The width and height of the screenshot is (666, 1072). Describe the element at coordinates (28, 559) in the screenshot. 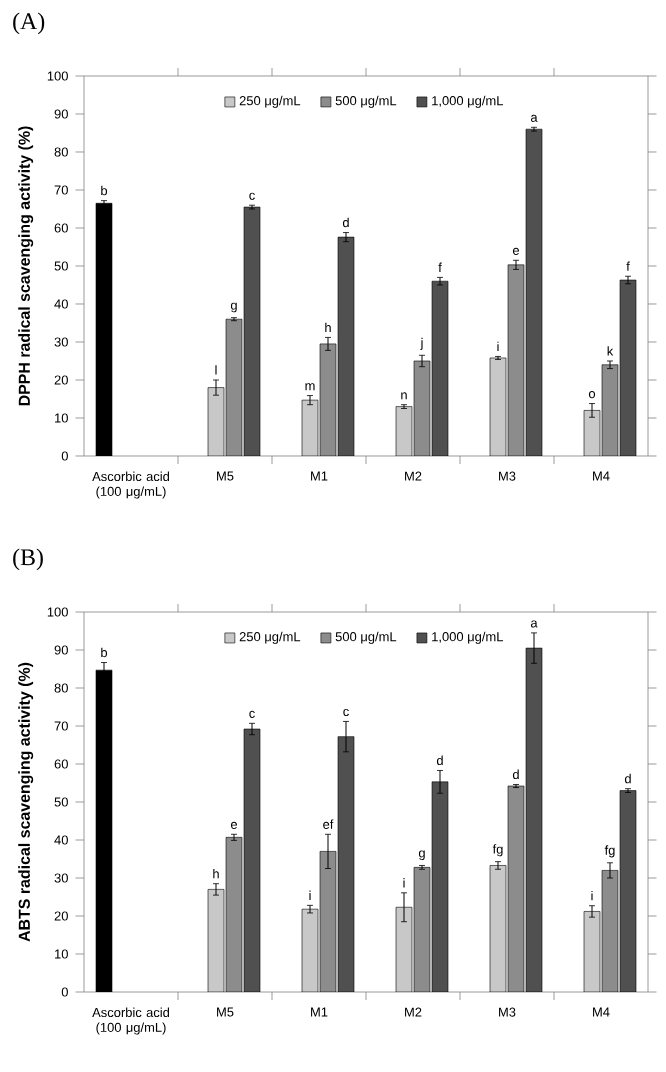

I see `chart-title: (B)` at that location.